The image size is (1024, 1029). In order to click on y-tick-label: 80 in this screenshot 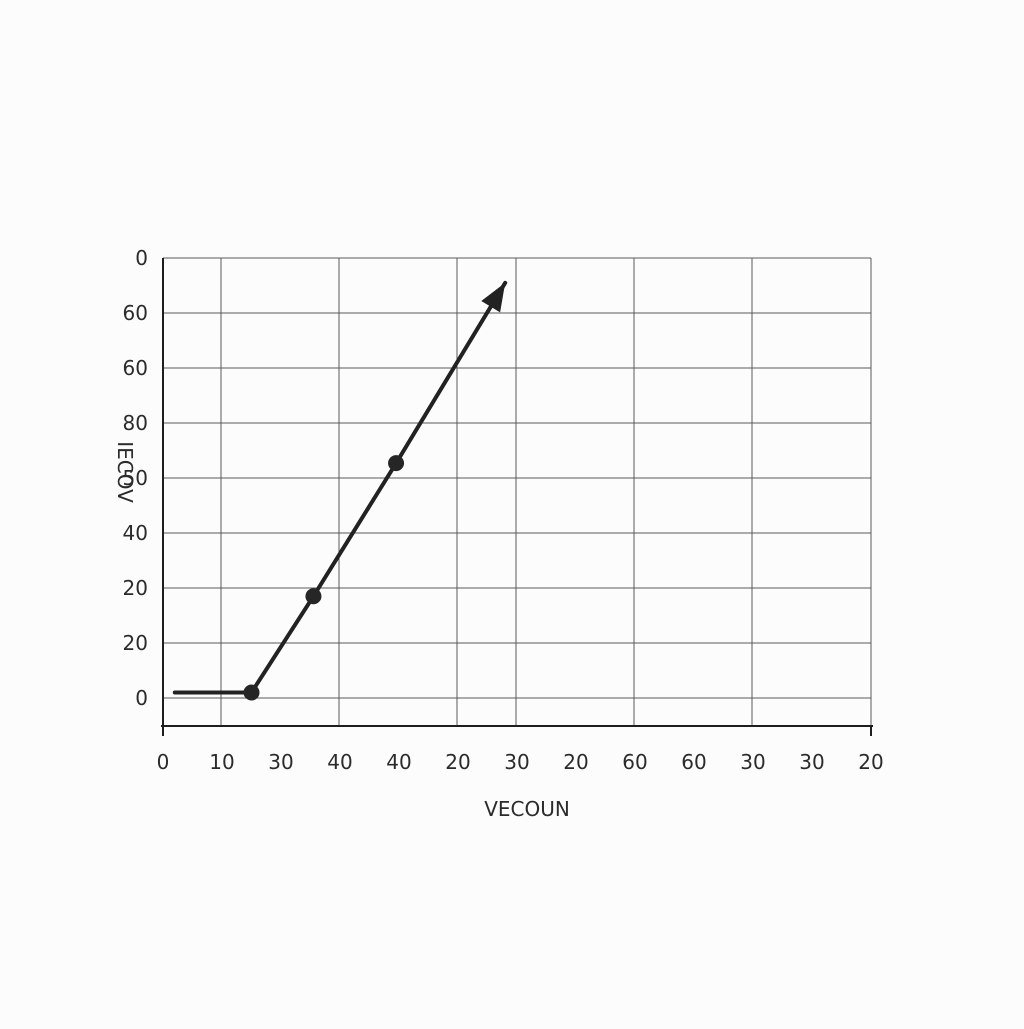, I will do `click(135, 423)`.